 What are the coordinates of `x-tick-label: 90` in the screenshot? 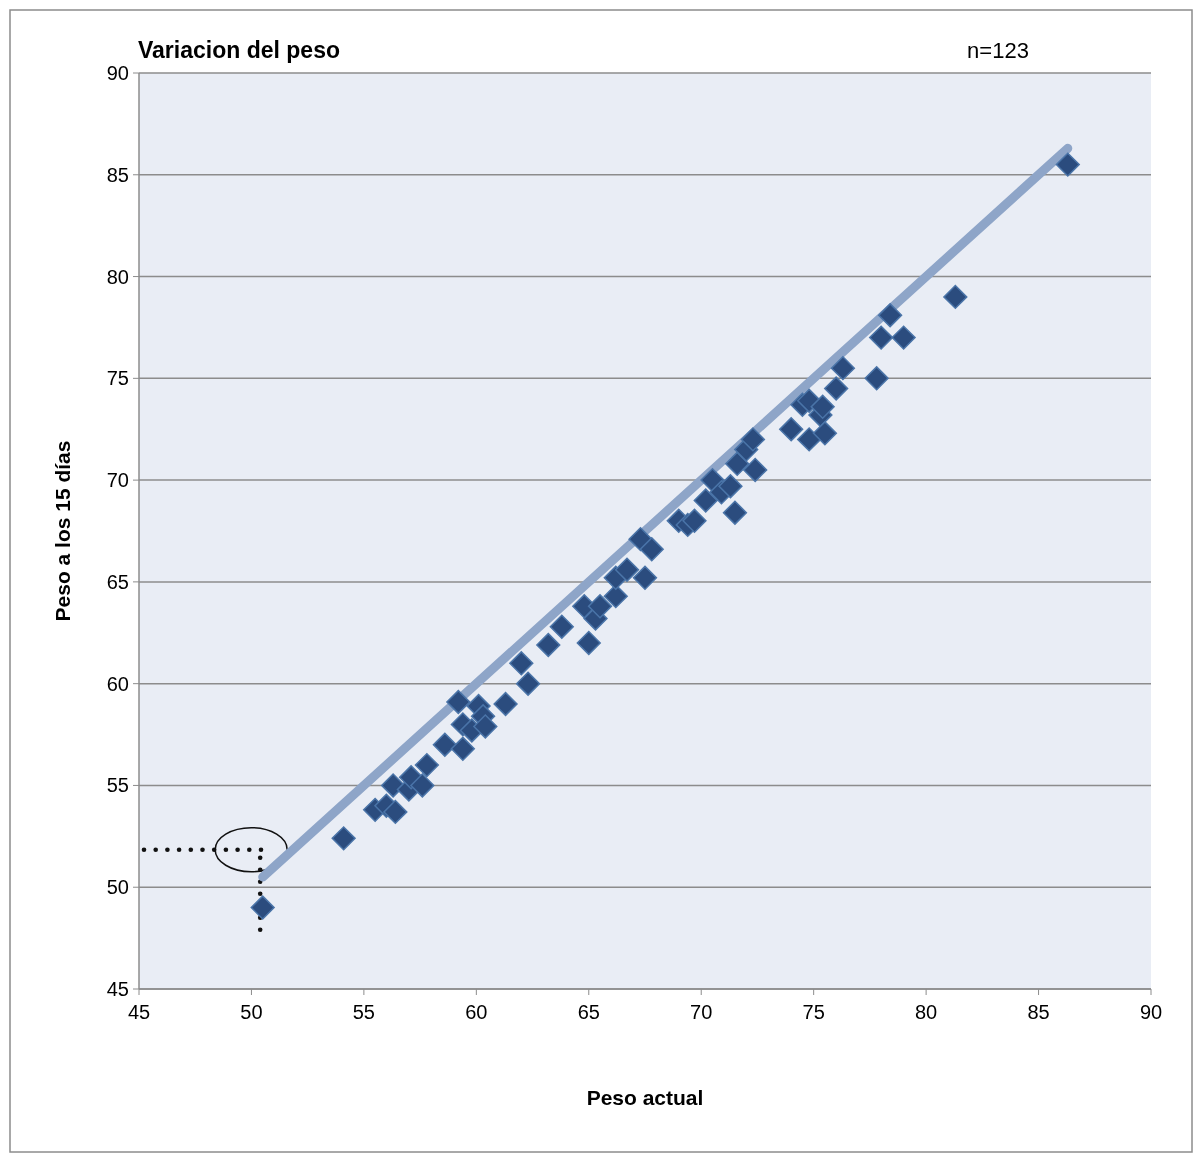 It's located at (1151, 1012).